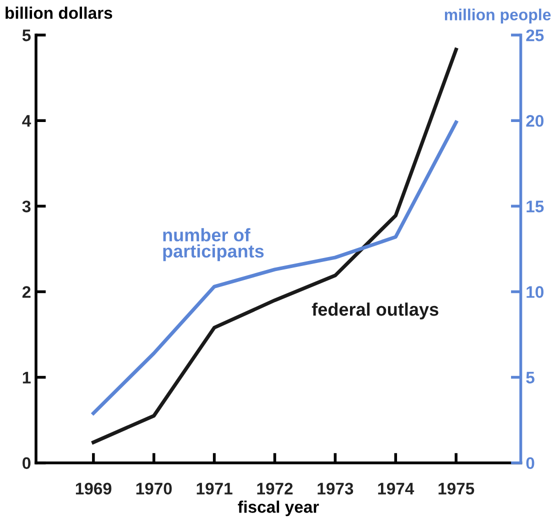 This screenshot has width=554, height=523. Describe the element at coordinates (336, 488) in the screenshot. I see `x-tick-label: 1973` at that location.